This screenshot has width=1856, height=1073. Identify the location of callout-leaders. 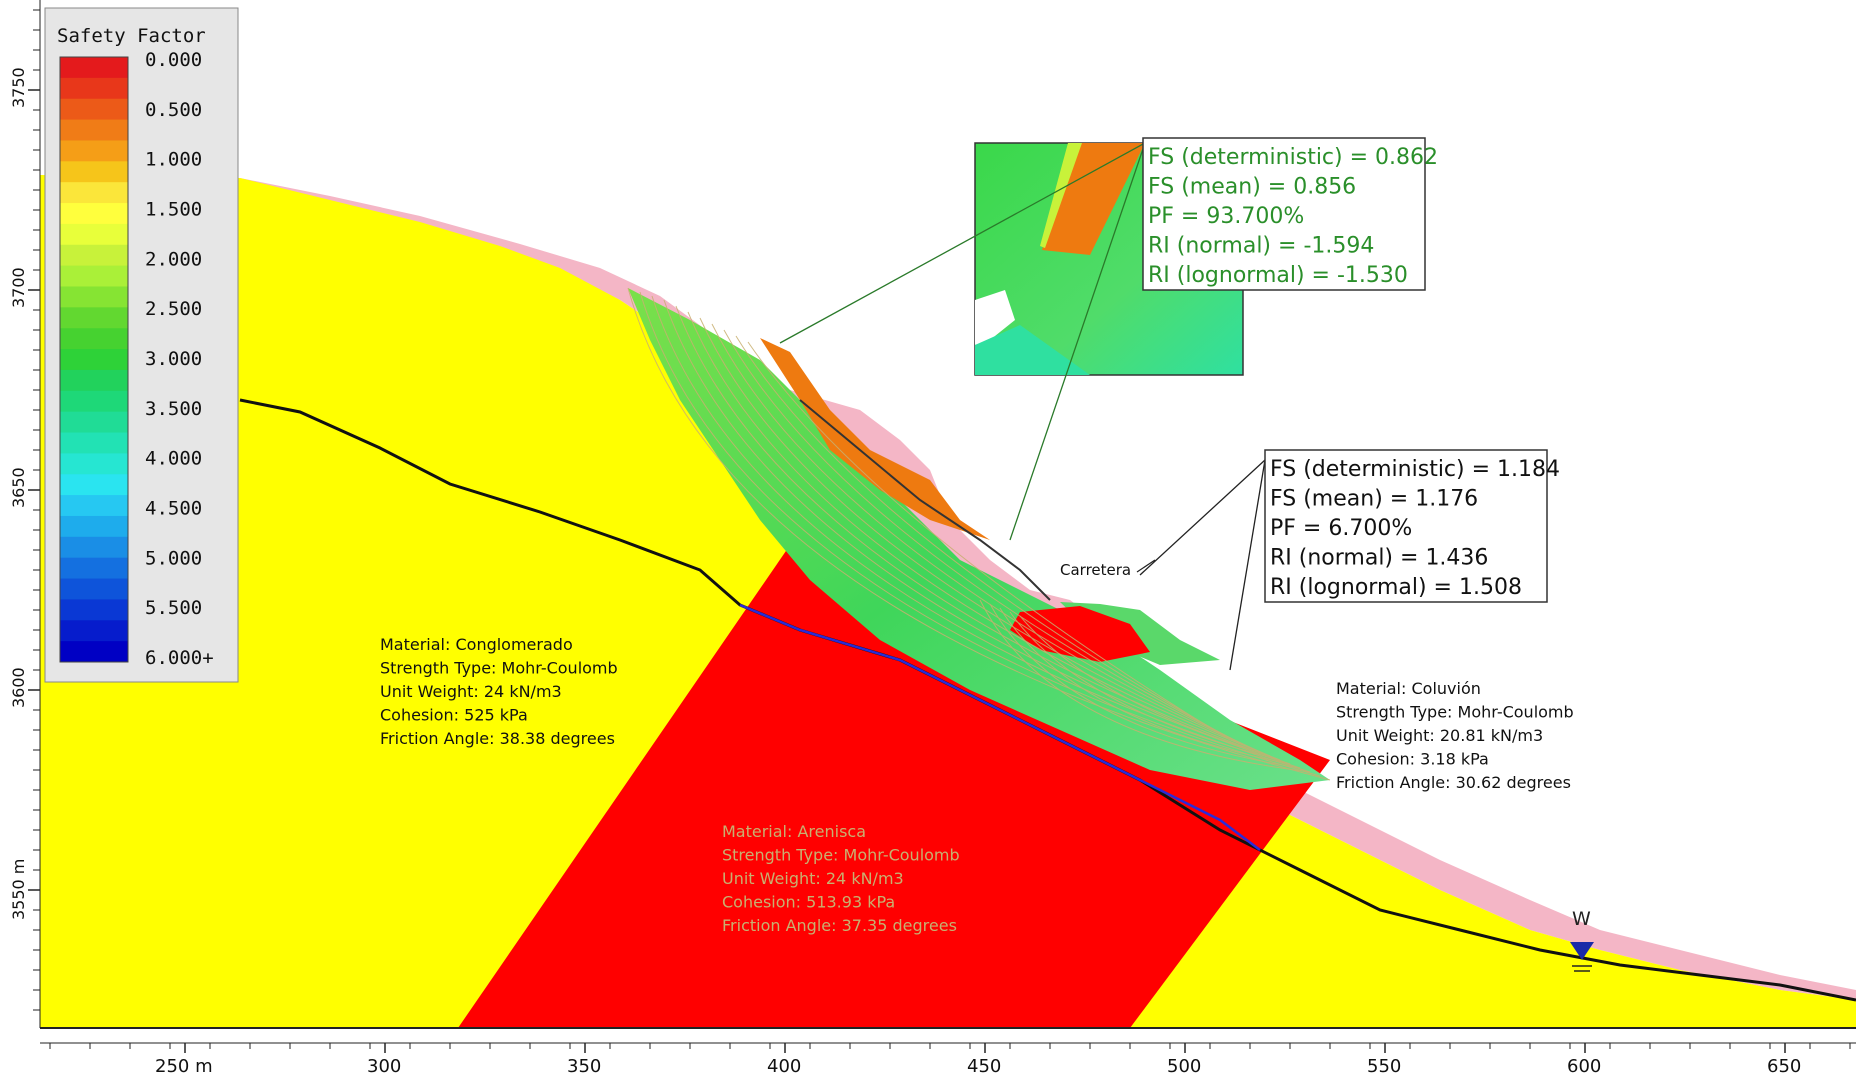
(962, 341).